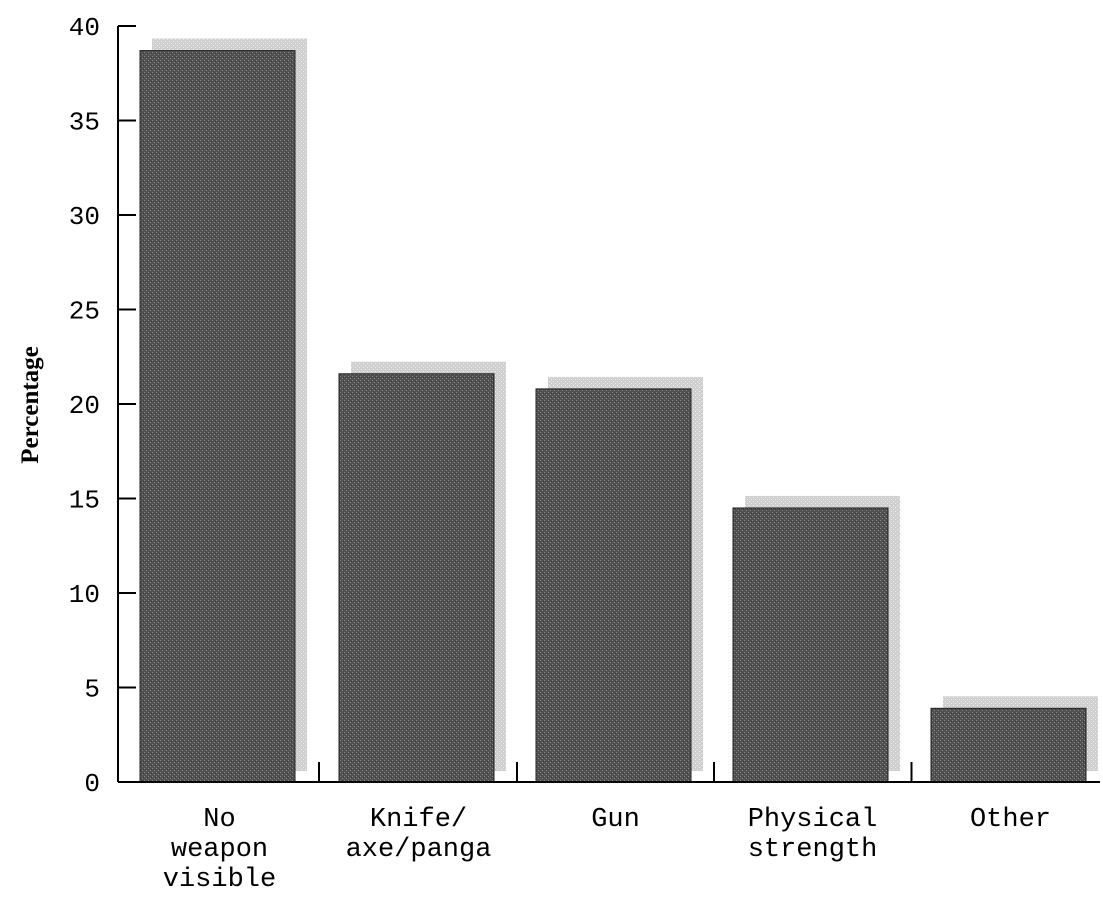 This screenshot has height=900, width=1103. I want to click on x-category-label: Knife/axe/panga, so click(419, 835).